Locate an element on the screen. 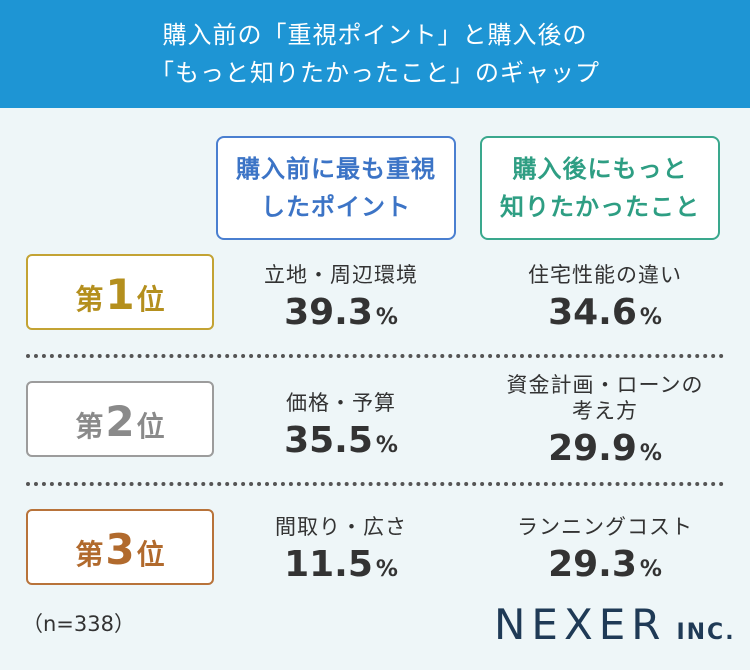 The image size is (750, 670). rank-2-prefix: 第 is located at coordinates (89, 426).